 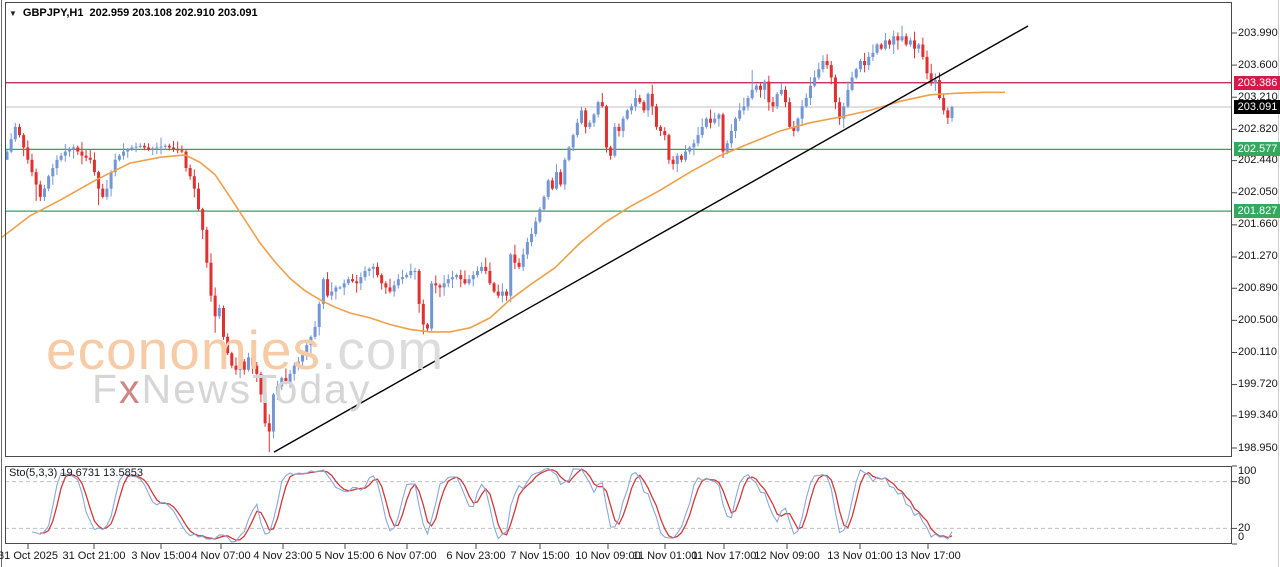 What do you see at coordinates (13, 13) in the screenshot?
I see `symbol-dropdown-icon: ▼` at bounding box center [13, 13].